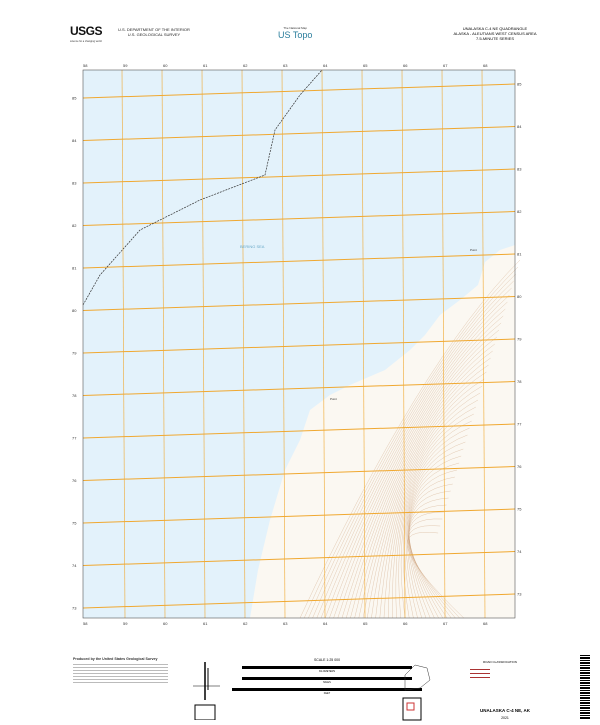  Describe the element at coordinates (74, 565) in the screenshot. I see `northing-label-left: 74` at that location.